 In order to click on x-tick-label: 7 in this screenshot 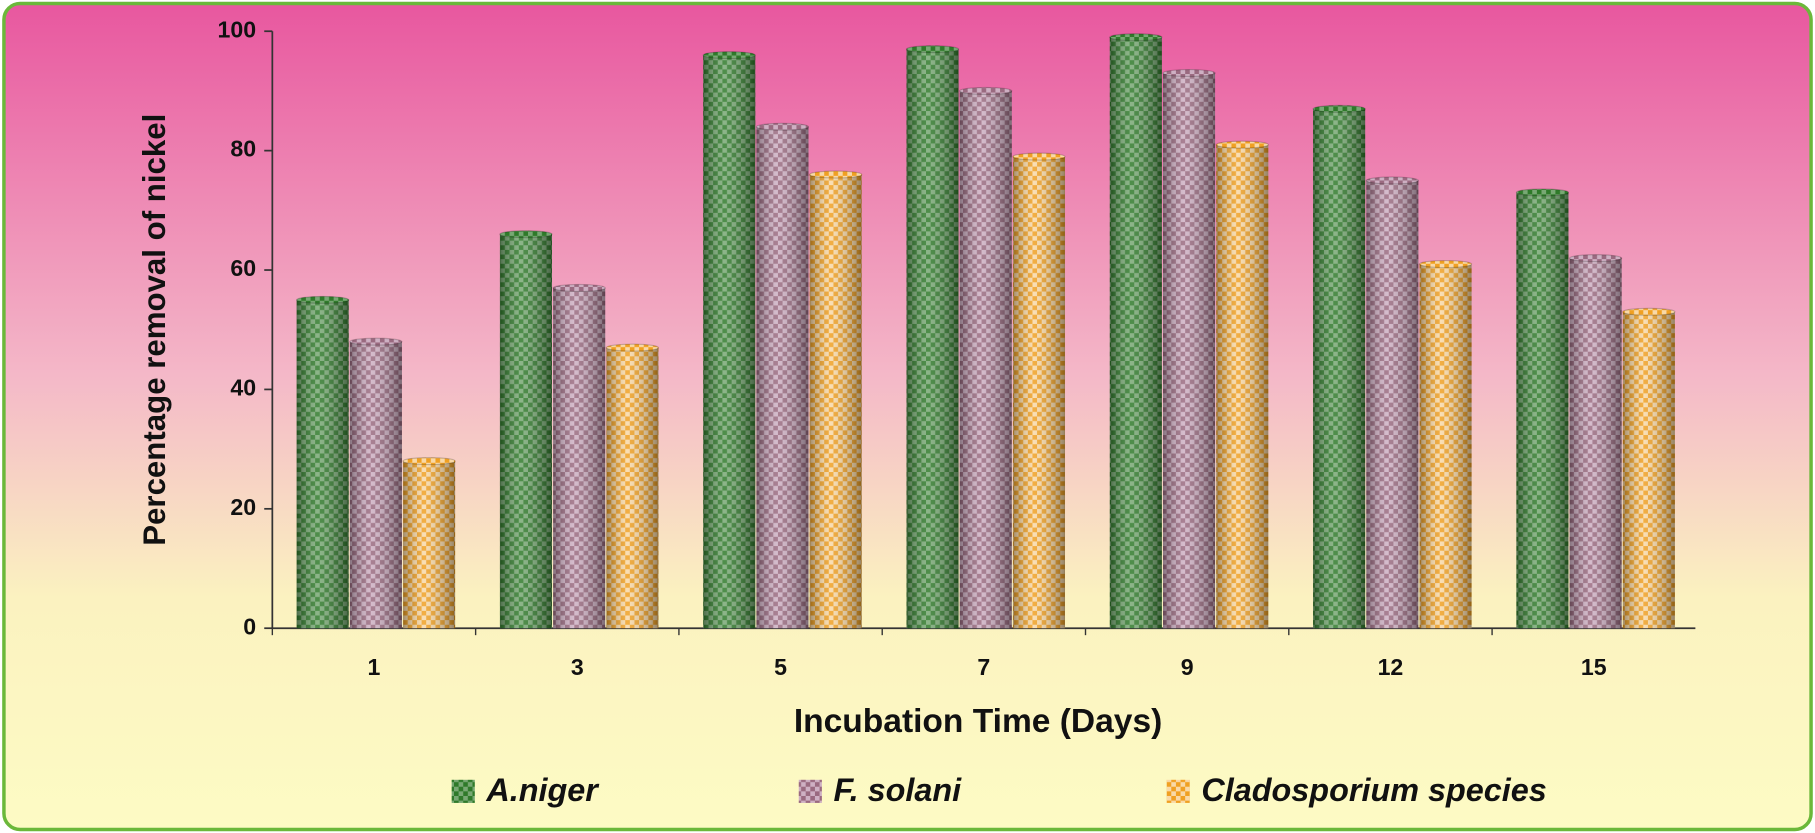, I will do `click(983, 667)`.